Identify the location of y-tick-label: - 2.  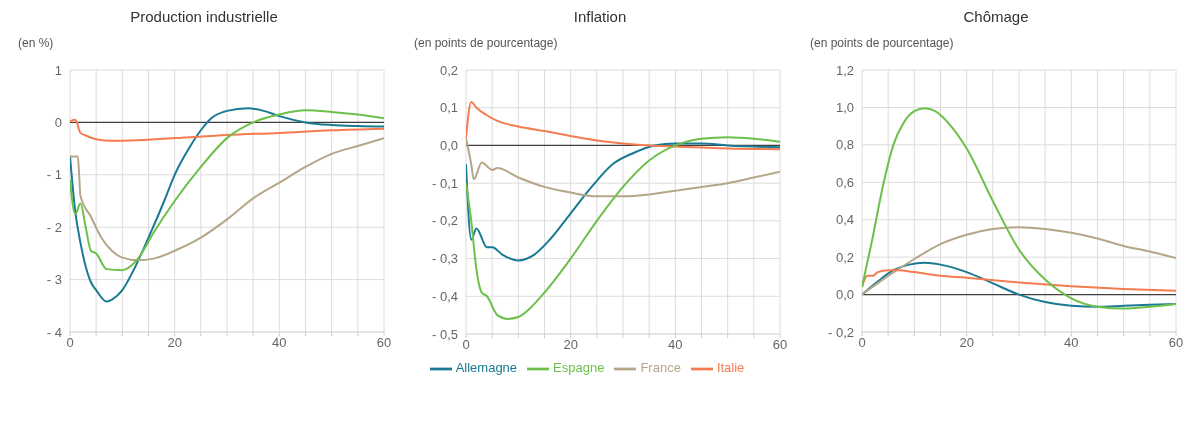
(54, 227).